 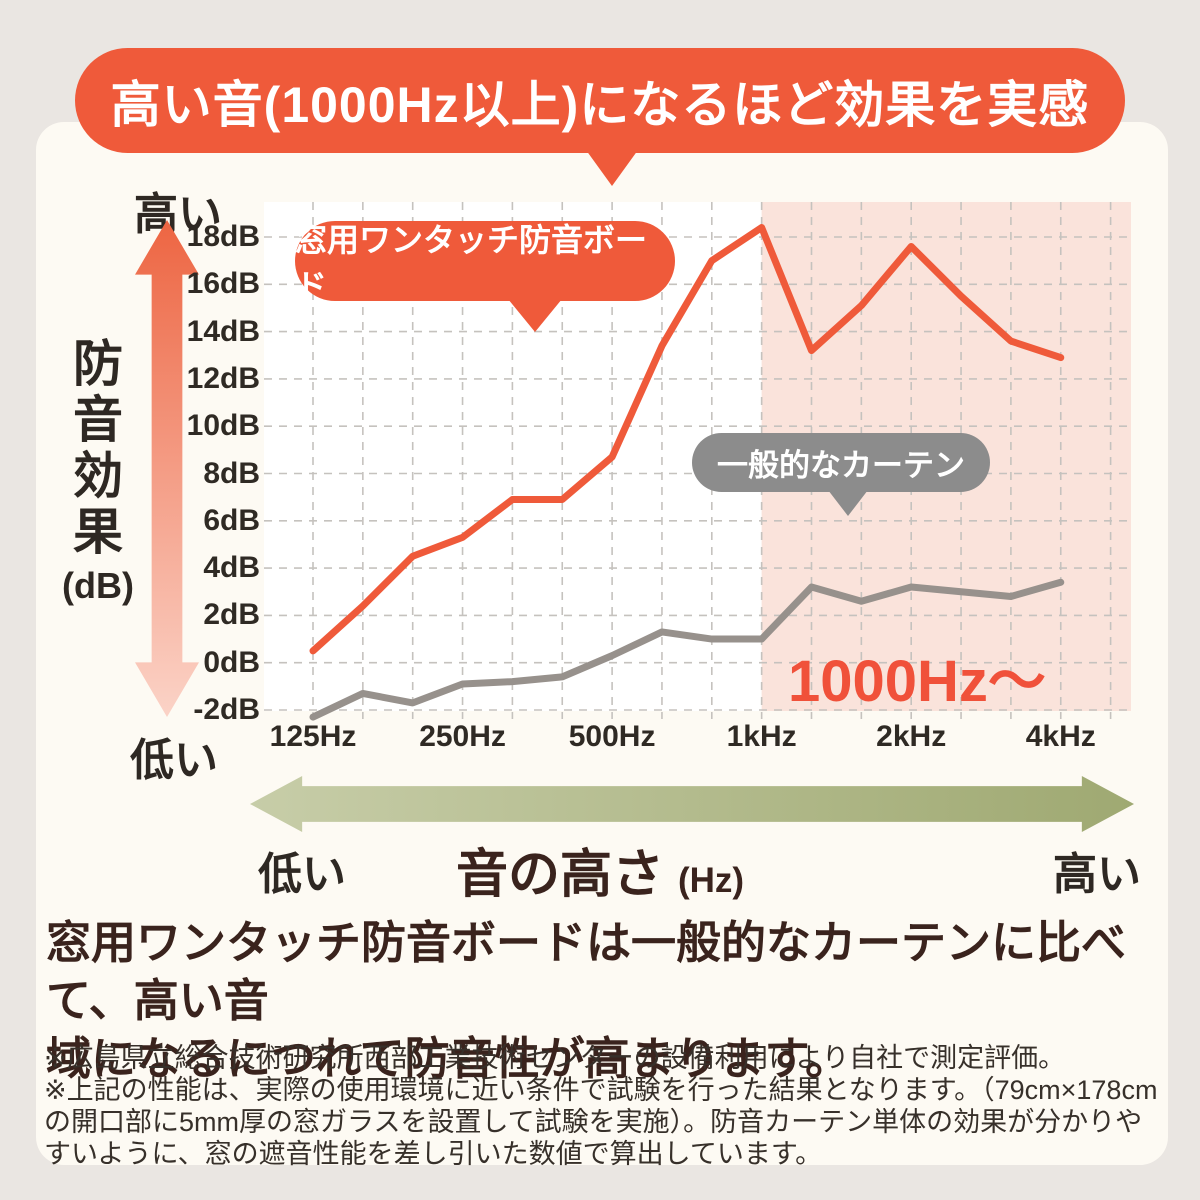 What do you see at coordinates (226, 709) in the screenshot?
I see `y-tick-label: -2dB` at bounding box center [226, 709].